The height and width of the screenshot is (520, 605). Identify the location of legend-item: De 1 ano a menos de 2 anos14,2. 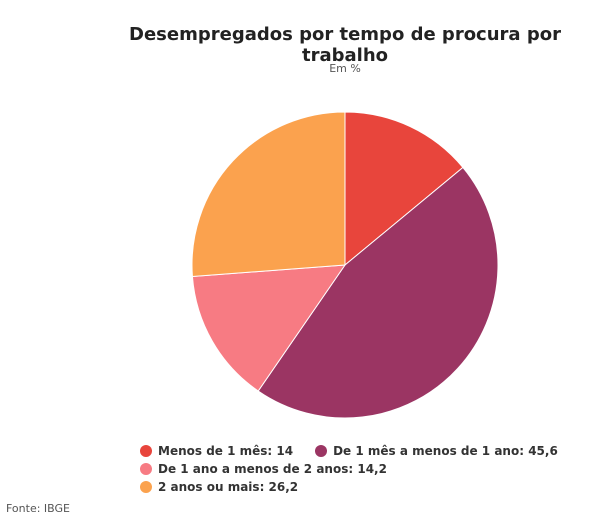
(263, 469).